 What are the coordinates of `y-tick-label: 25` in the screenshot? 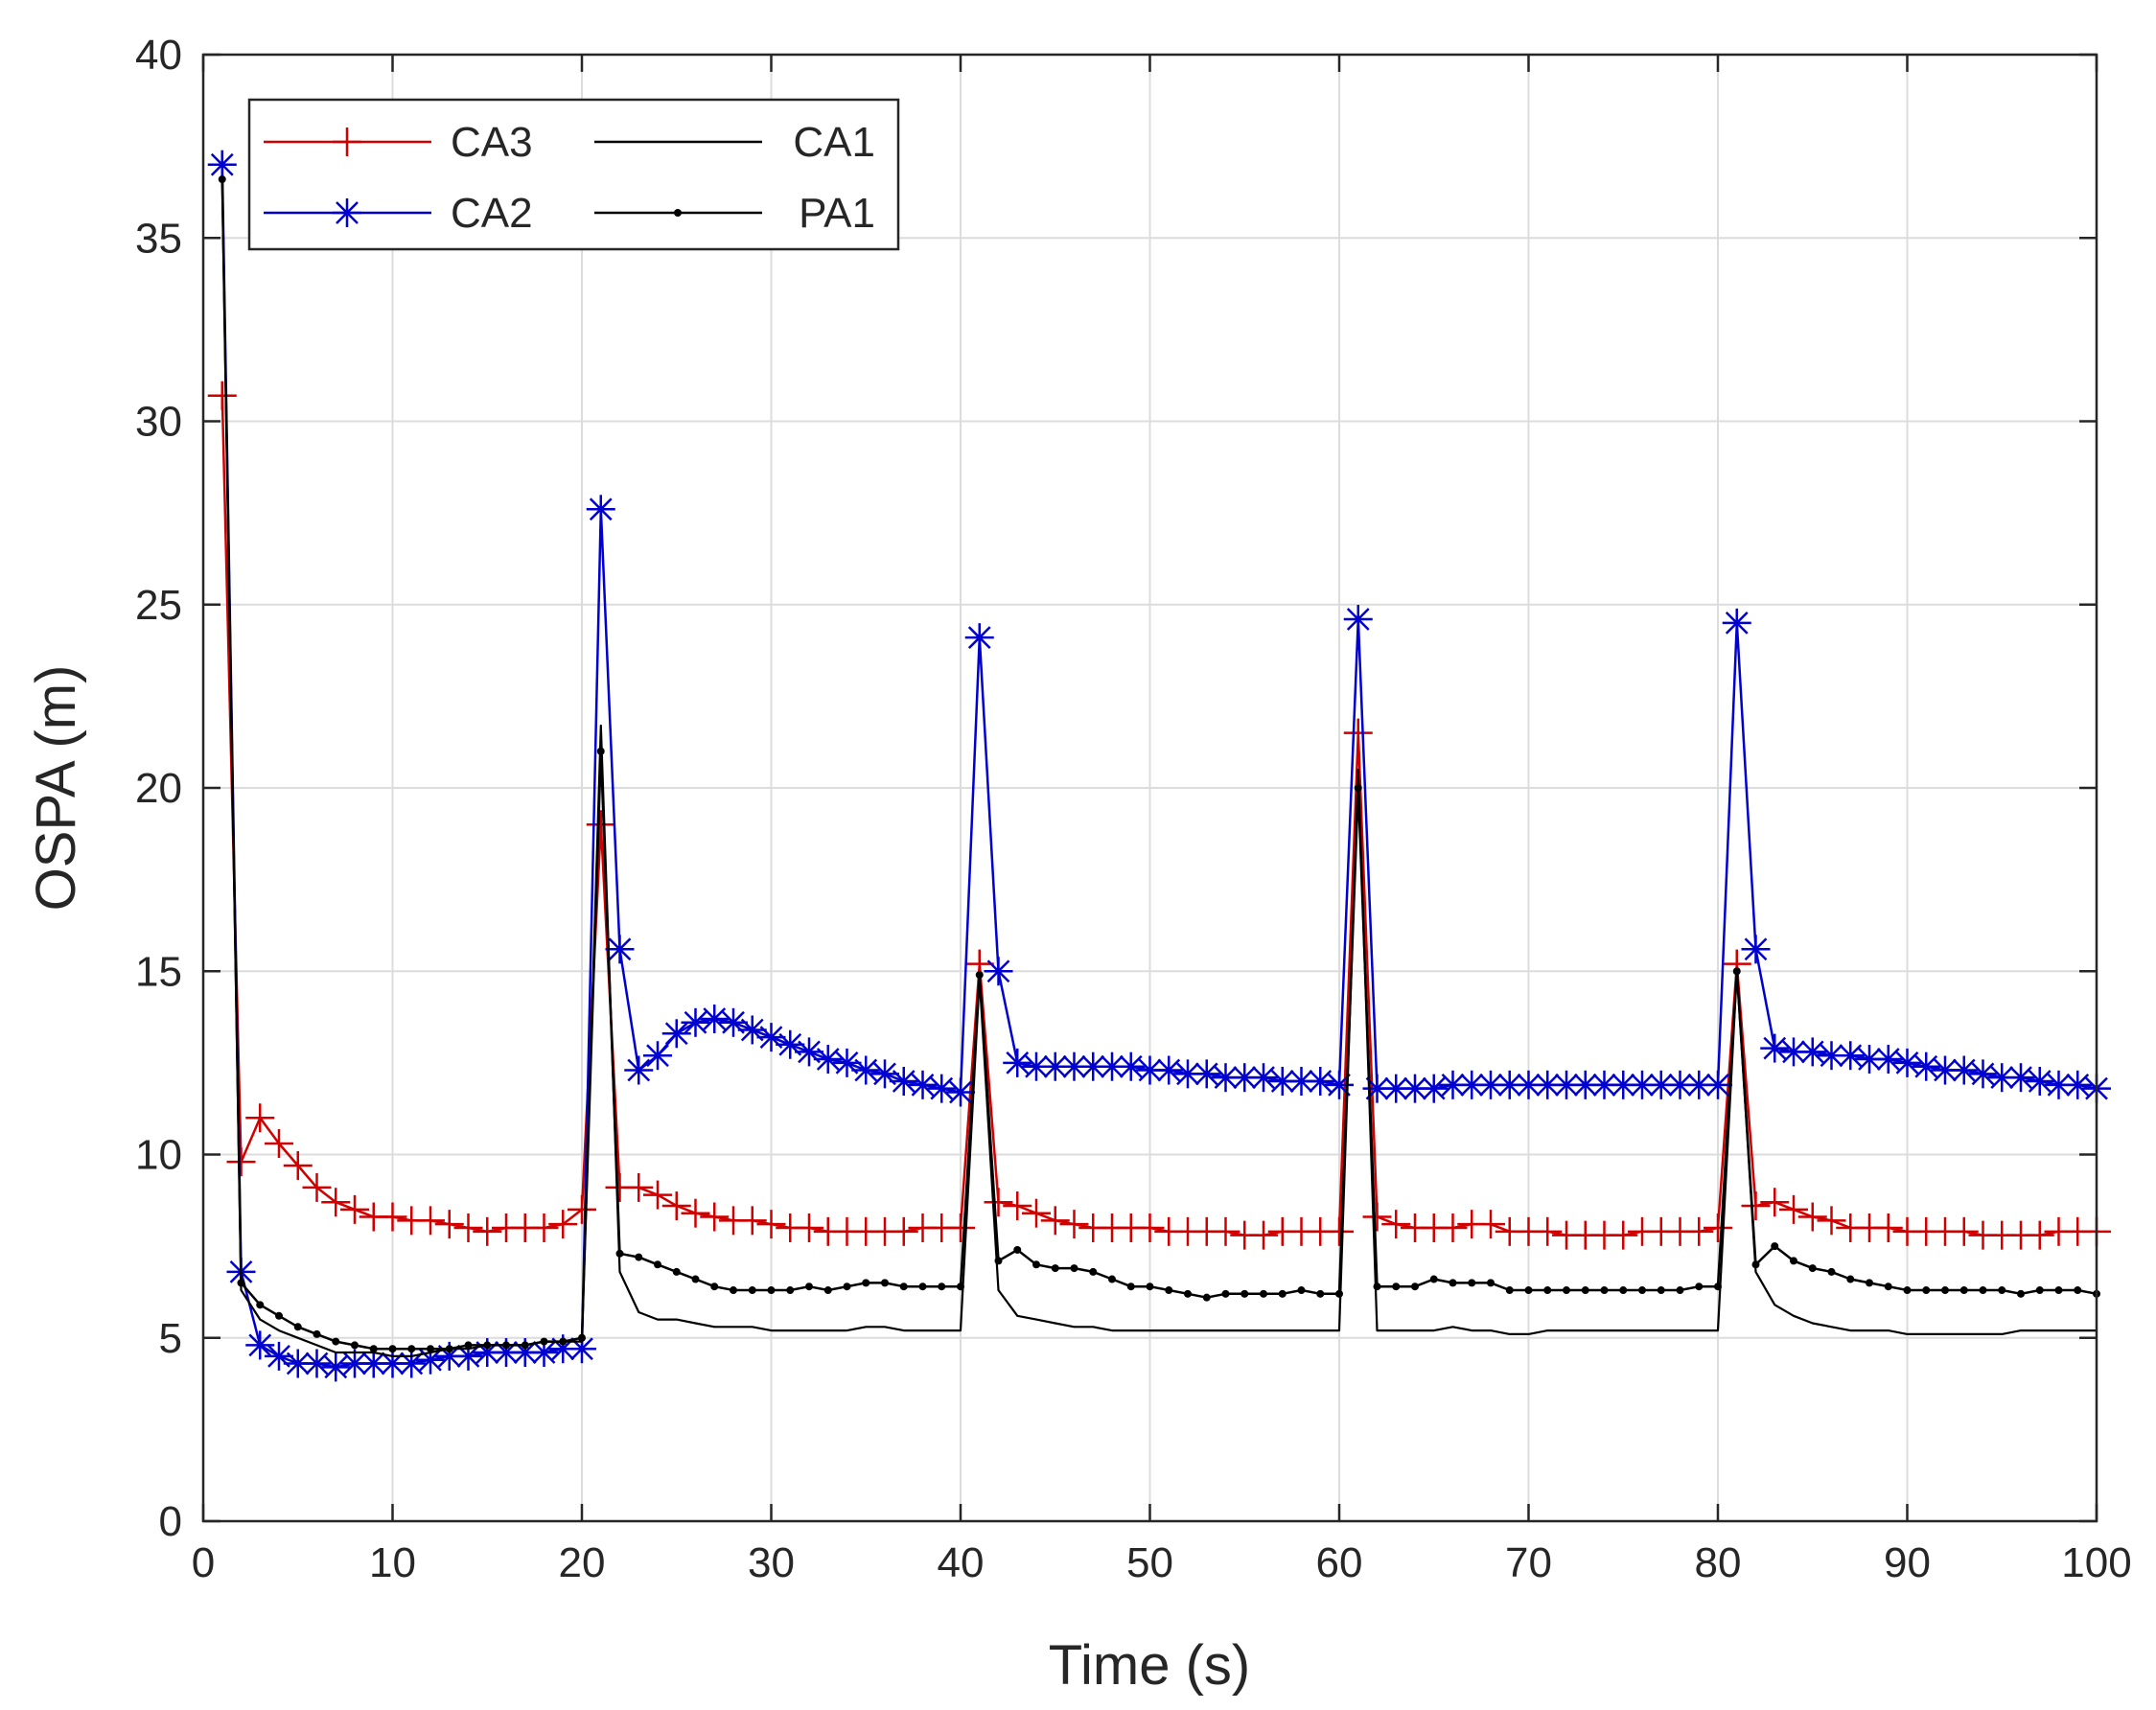 It's located at (158, 605).